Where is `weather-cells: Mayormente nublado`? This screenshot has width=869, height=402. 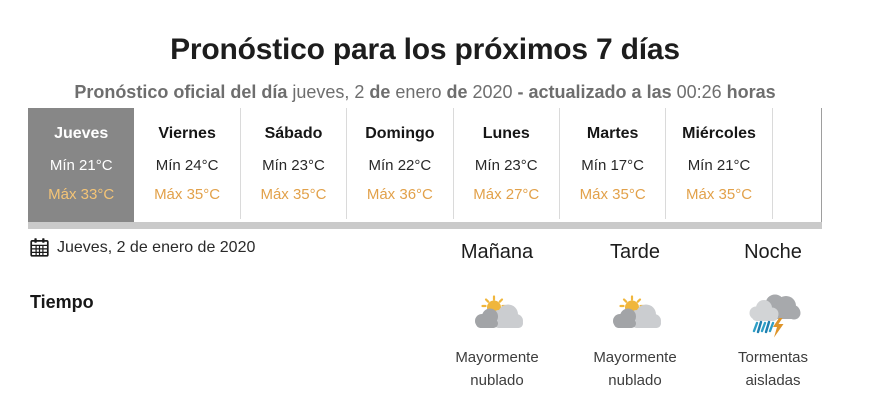
weather-cells: Mayormente nublado is located at coordinates (635, 342).